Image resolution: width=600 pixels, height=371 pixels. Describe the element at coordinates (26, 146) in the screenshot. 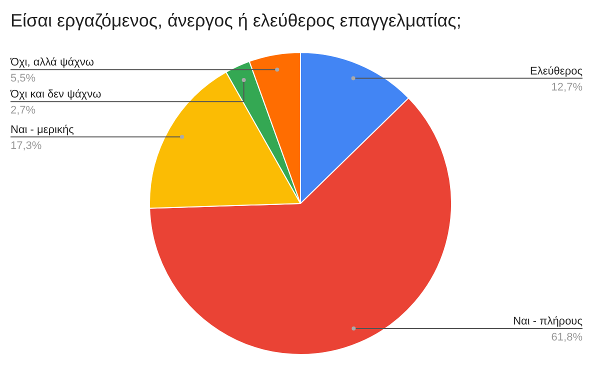

I see `data-label: 17,3%` at that location.